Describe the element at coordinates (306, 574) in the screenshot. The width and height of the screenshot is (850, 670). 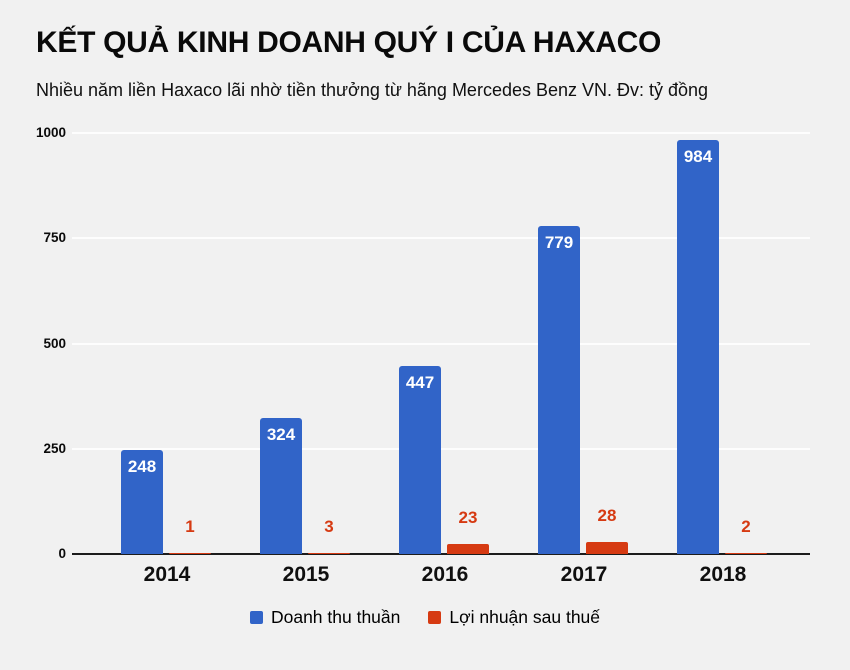
I see `x-axis-label-2015: 2015` at that location.